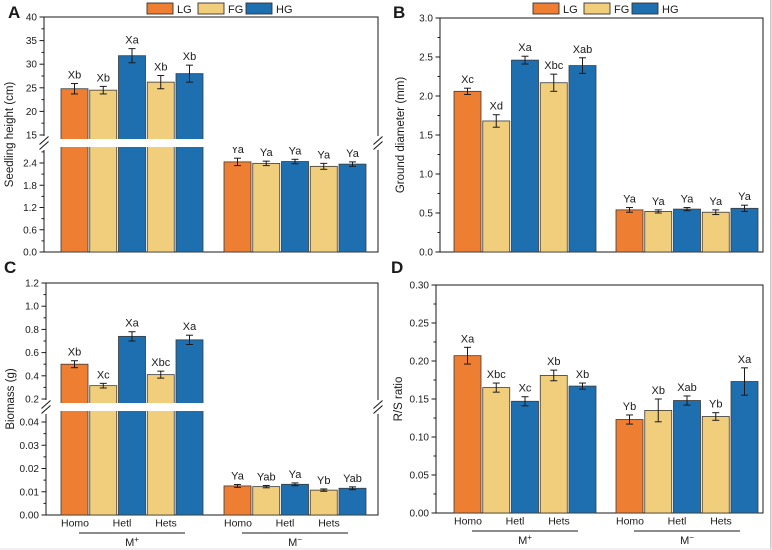 The image size is (772, 550). I want to click on y-tick-label: 1.2, so click(30, 208).